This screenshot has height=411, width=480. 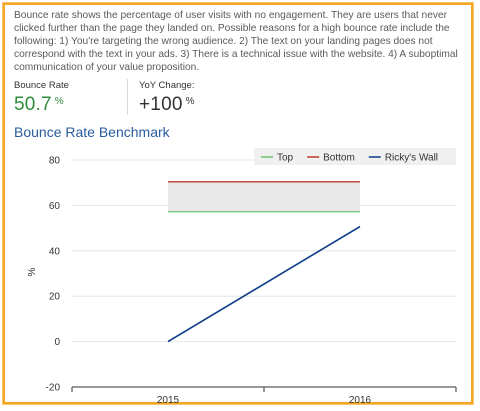 I want to click on legend-label: Bottom, so click(x=339, y=158).